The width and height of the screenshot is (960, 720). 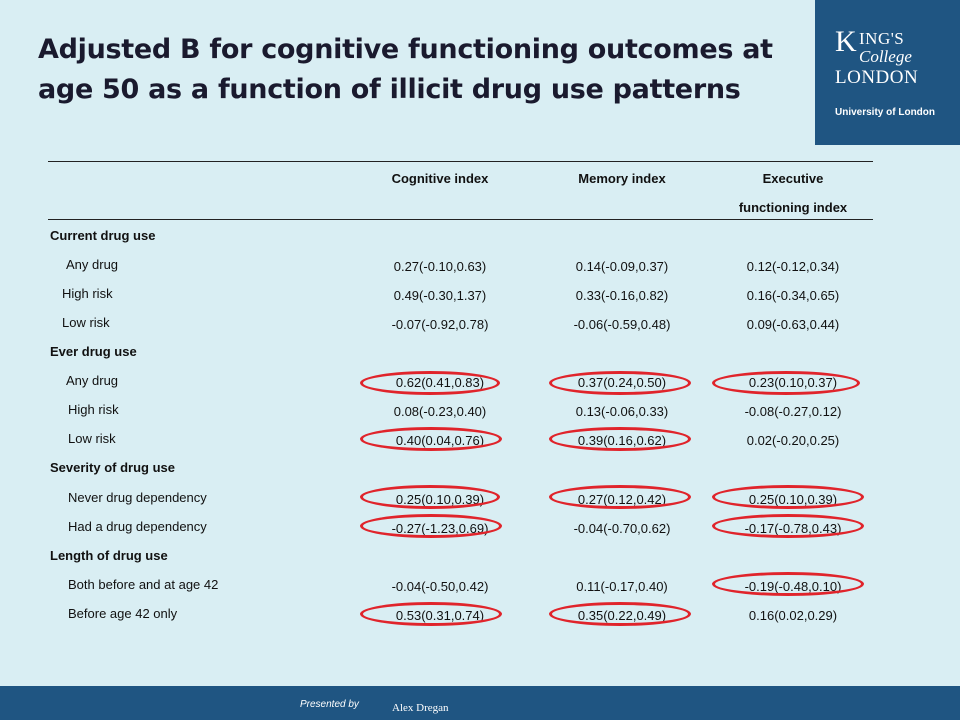 I want to click on table-cell: 0.08(-0.23,0.40), so click(x=440, y=411).